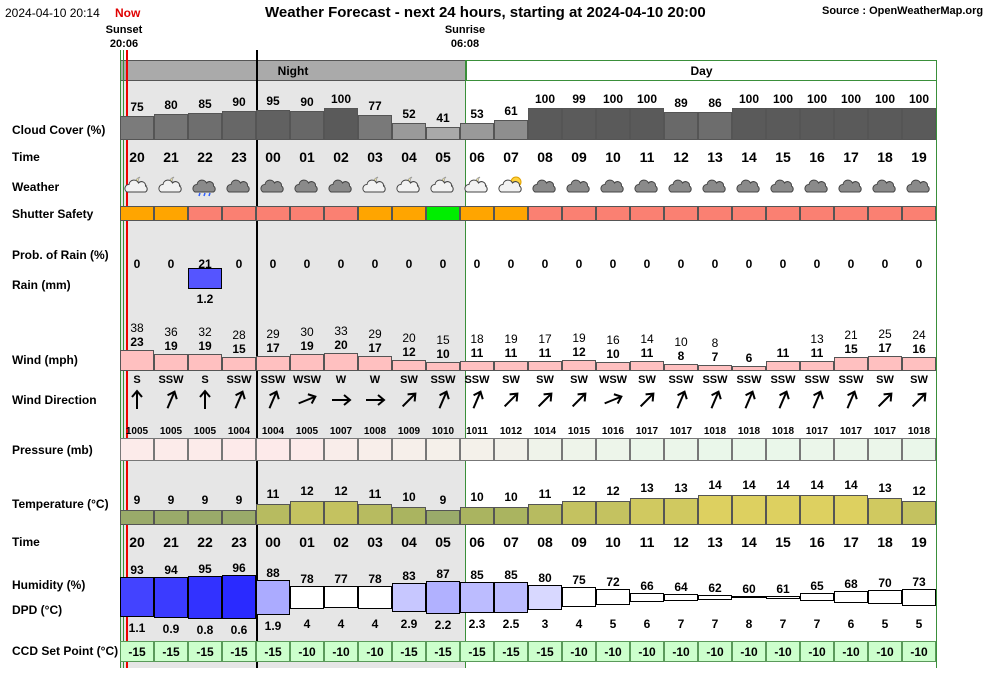 The width and height of the screenshot is (1000, 680). Describe the element at coordinates (239, 335) in the screenshot. I see `wind-gust-value: 28` at that location.